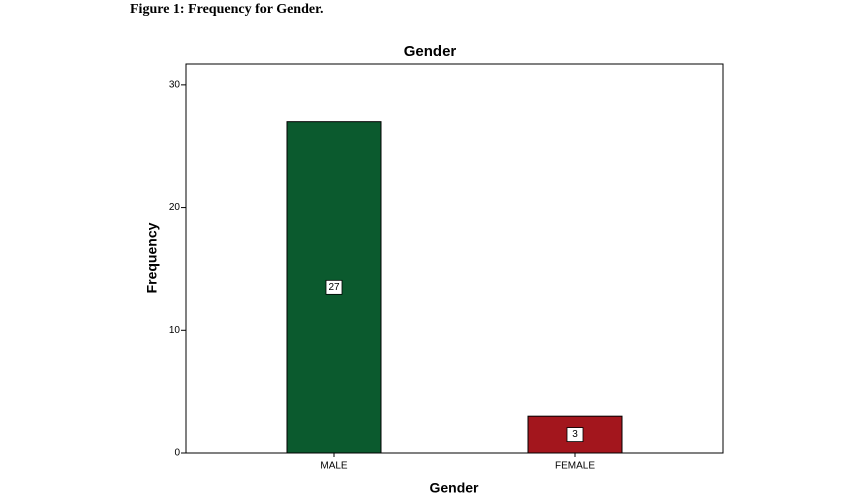  Describe the element at coordinates (175, 330) in the screenshot. I see `y-tick-label: 10` at that location.